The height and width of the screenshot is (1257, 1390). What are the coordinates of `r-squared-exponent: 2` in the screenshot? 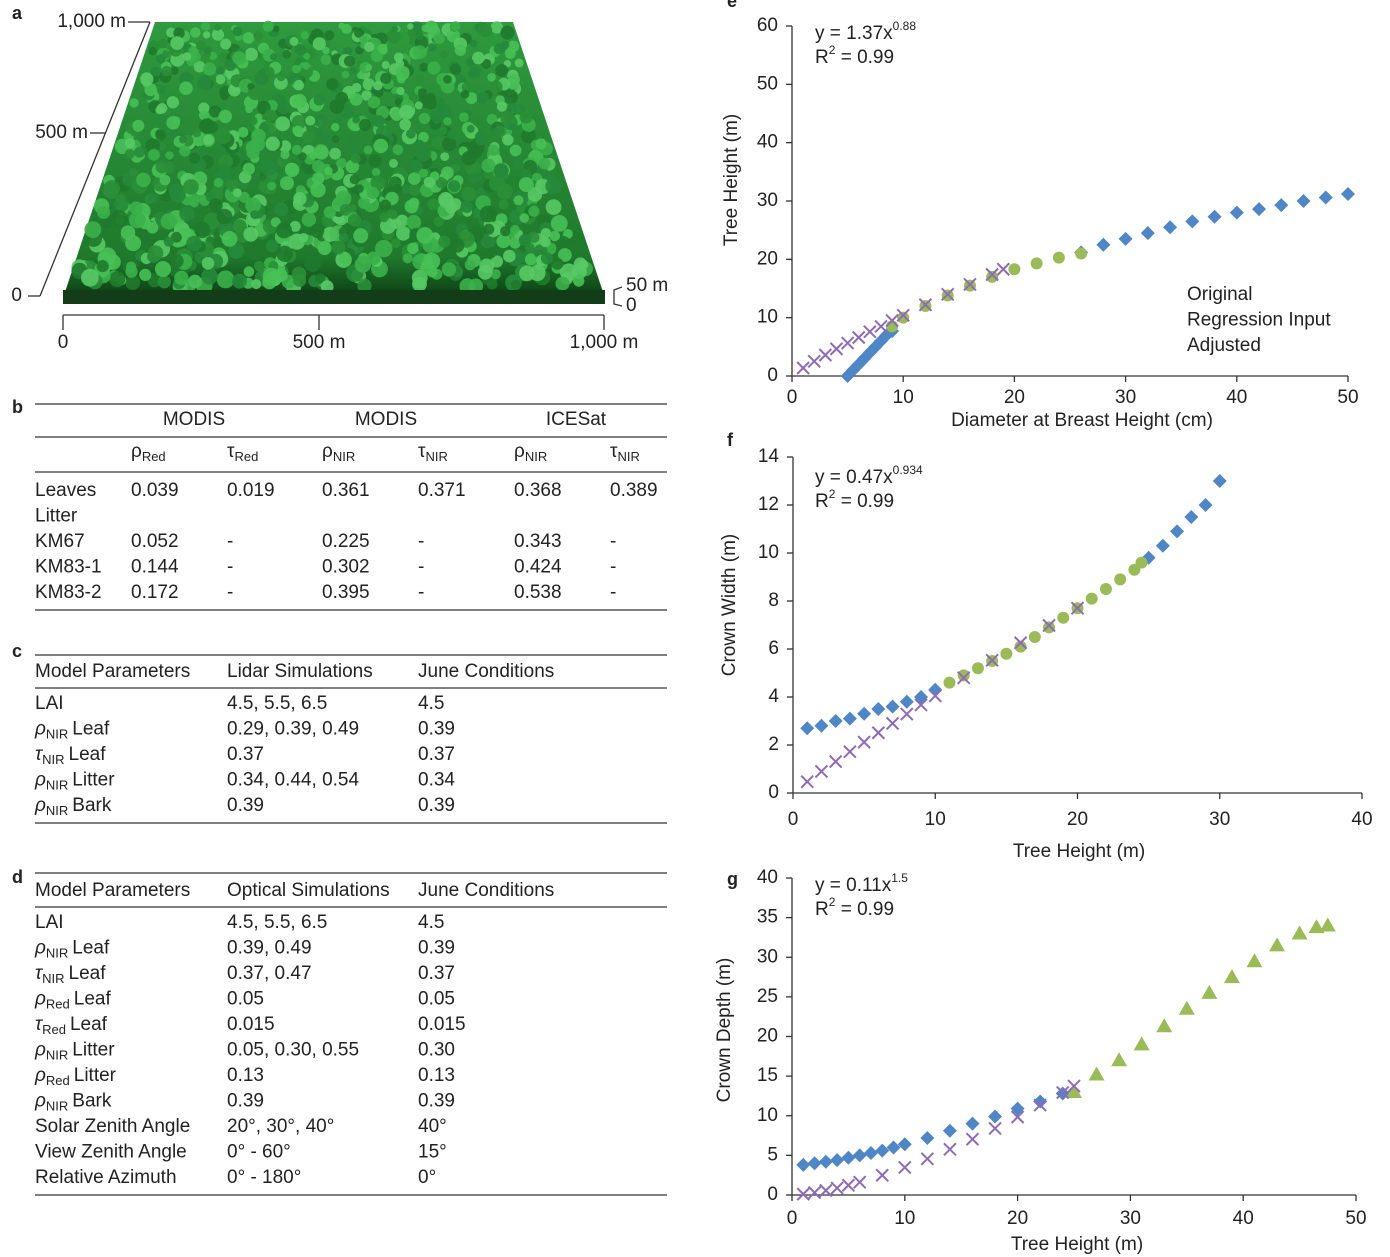 It's located at (832, 902).